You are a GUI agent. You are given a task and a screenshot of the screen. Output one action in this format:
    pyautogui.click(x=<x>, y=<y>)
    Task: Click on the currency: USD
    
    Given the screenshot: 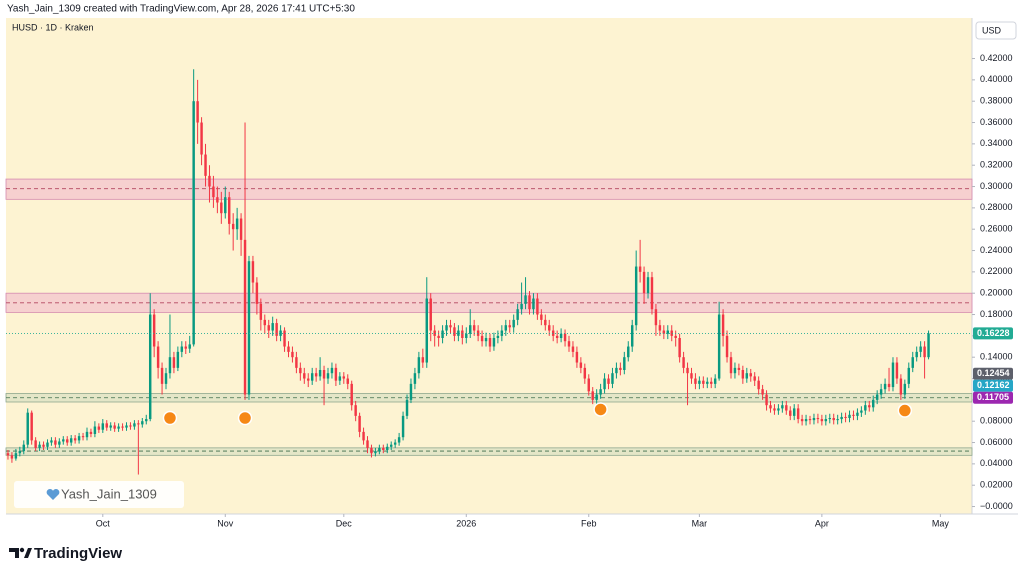 What is the action you would take?
    pyautogui.click(x=992, y=30)
    